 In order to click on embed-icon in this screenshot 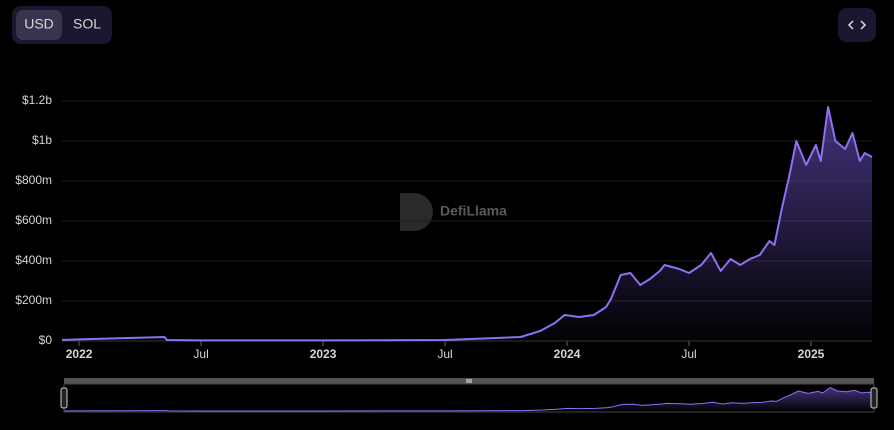, I will do `click(857, 25)`.